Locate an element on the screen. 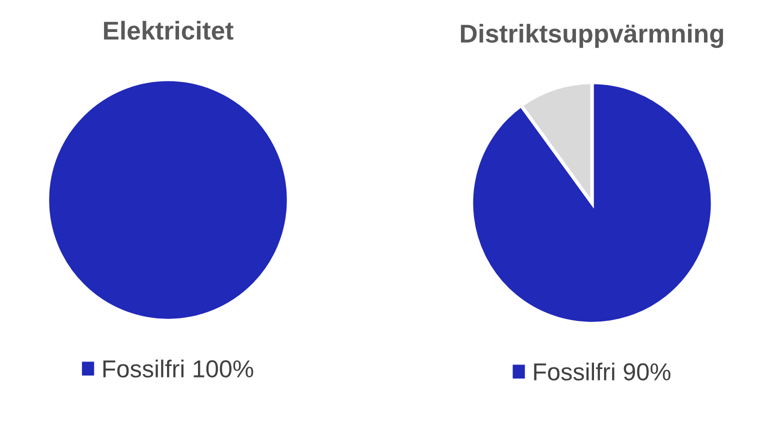 This screenshot has width=767, height=427. legend-label: Fossilfri 90% is located at coordinates (602, 371).